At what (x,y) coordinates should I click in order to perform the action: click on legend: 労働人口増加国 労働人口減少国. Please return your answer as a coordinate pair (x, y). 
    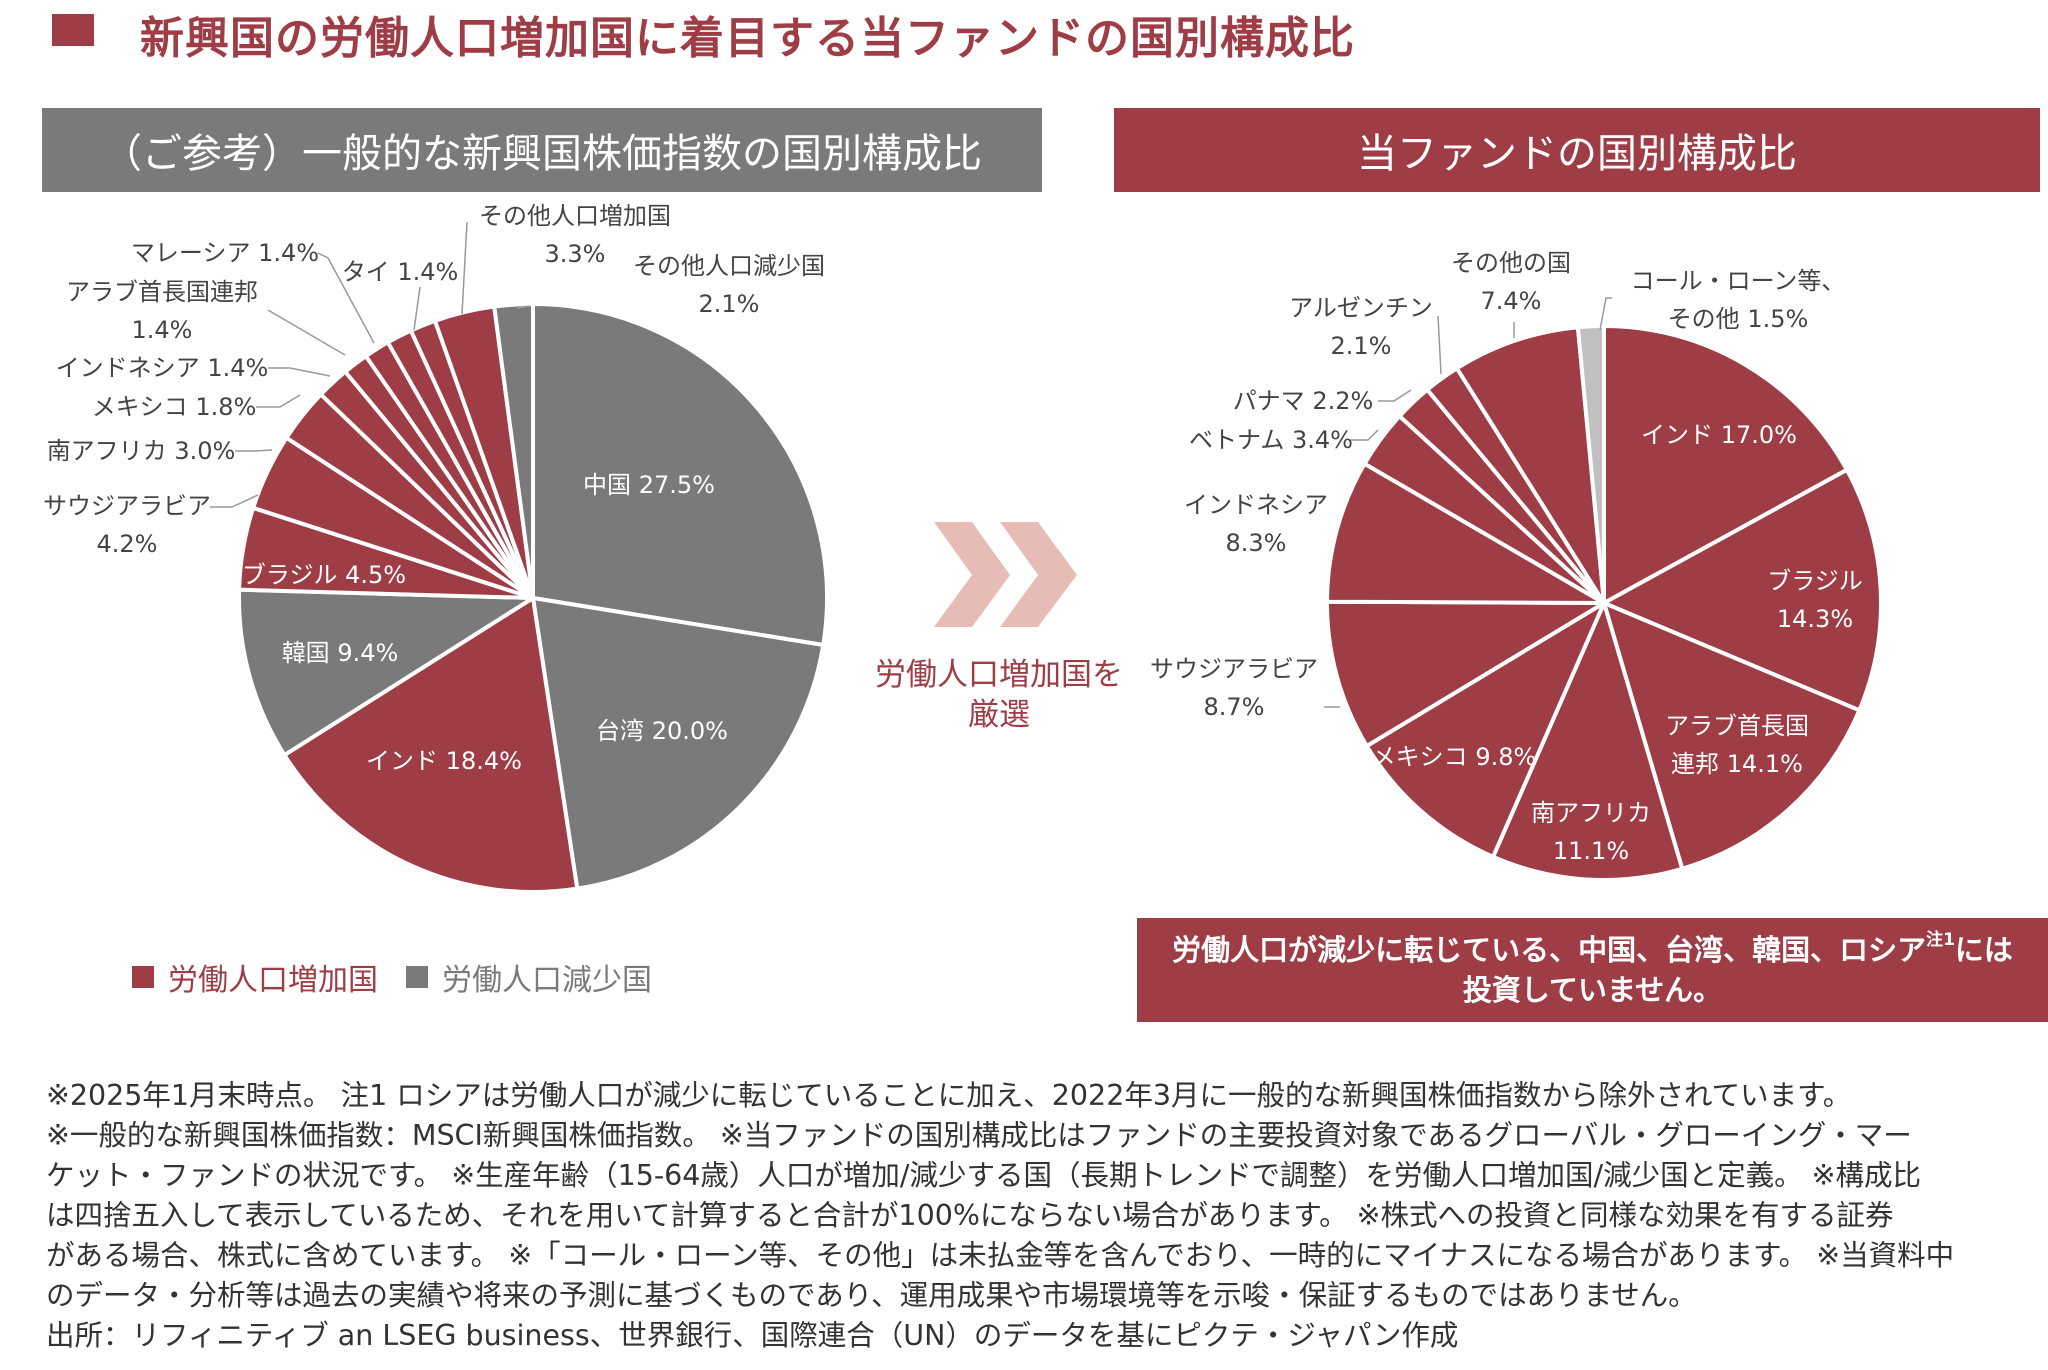
    Looking at the image, I should click on (406, 977).